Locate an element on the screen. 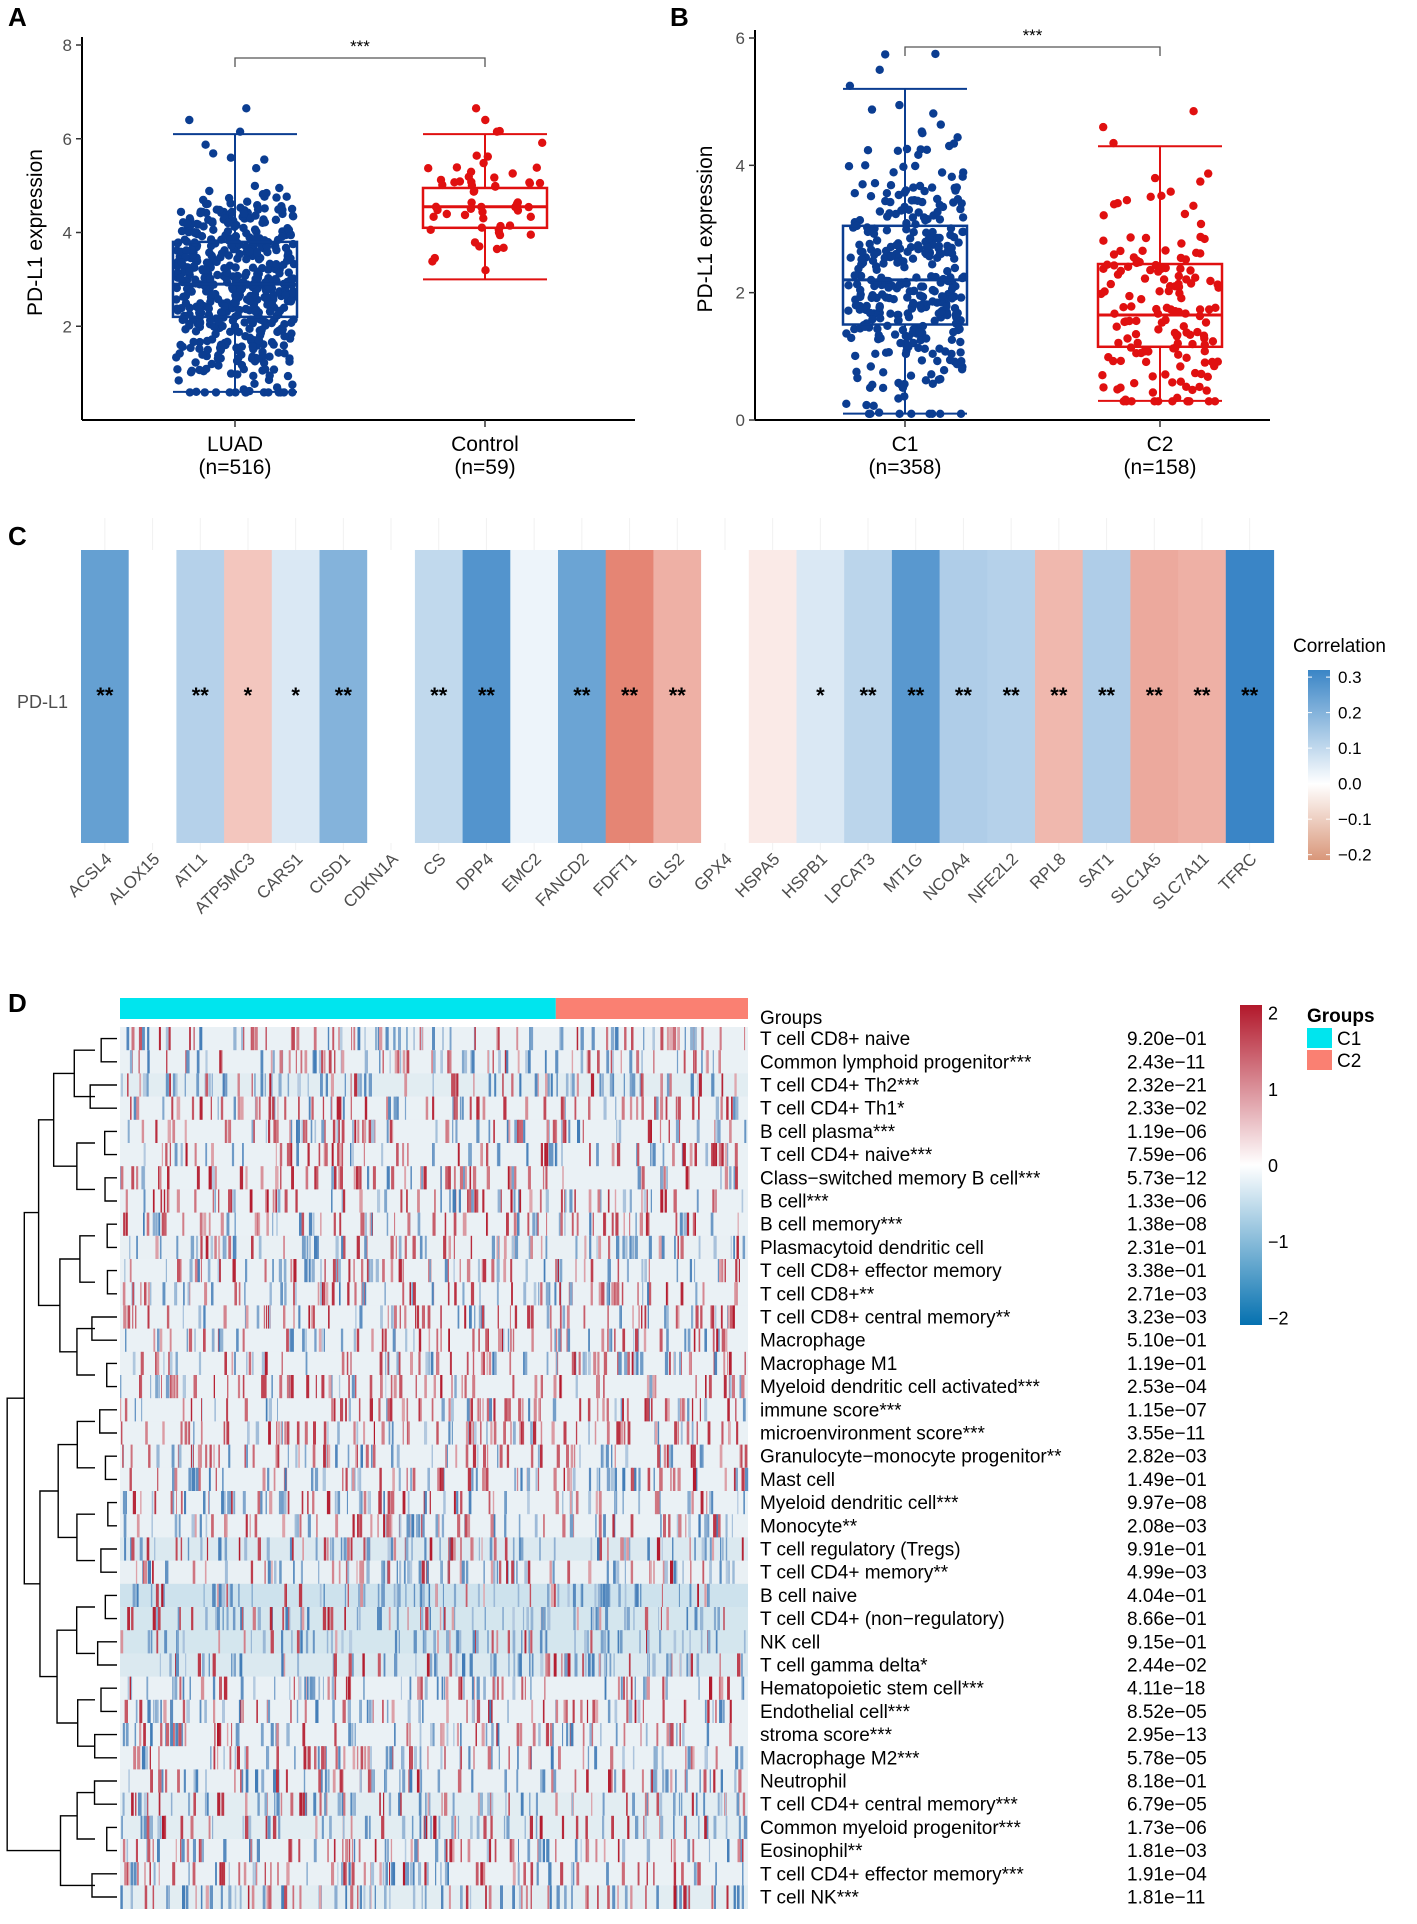 This screenshot has height=1924, width=1417. row-label: Mast cell is located at coordinates (797, 1480).